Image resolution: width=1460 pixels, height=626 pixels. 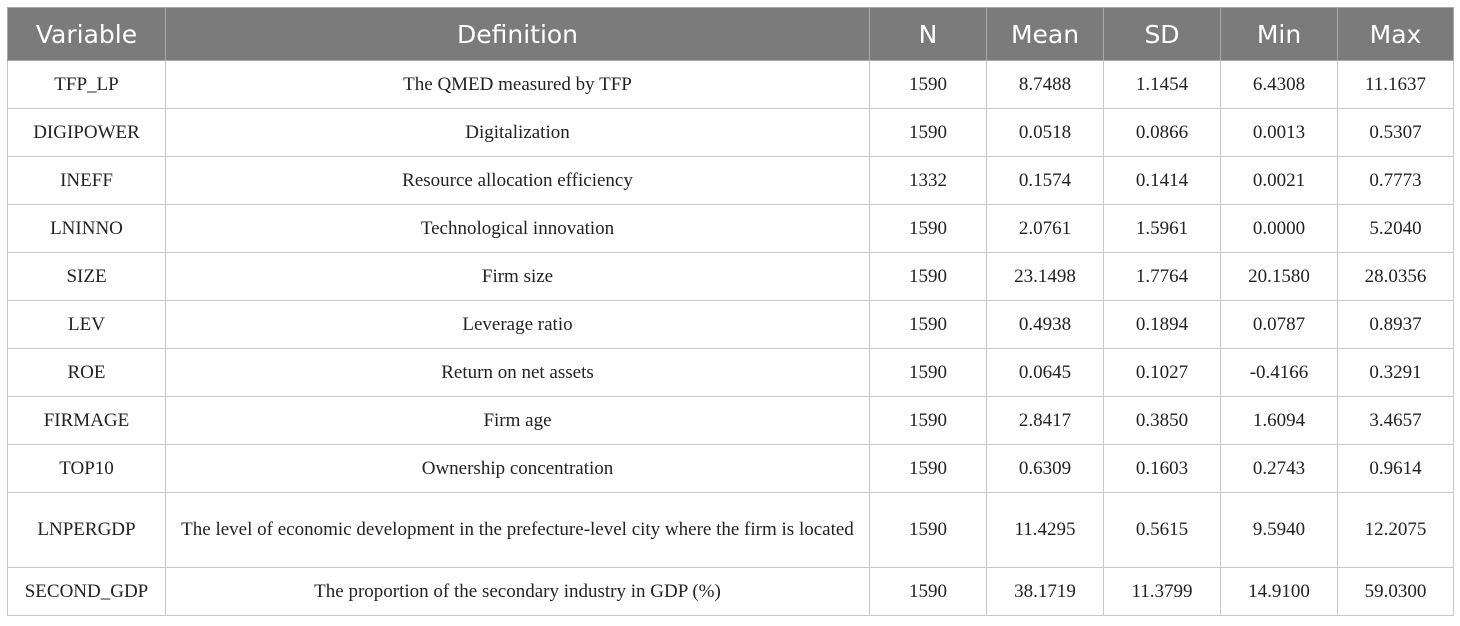 What do you see at coordinates (928, 34) in the screenshot?
I see `header-n: N` at bounding box center [928, 34].